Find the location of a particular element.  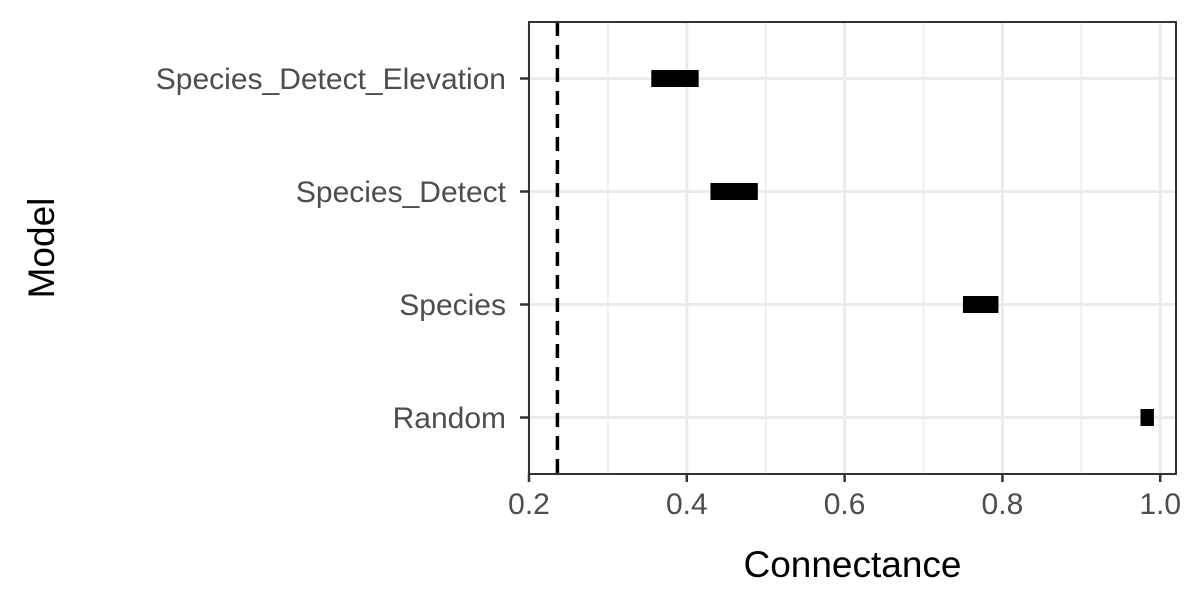

x-tick-label: 0.4 is located at coordinates (687, 504).